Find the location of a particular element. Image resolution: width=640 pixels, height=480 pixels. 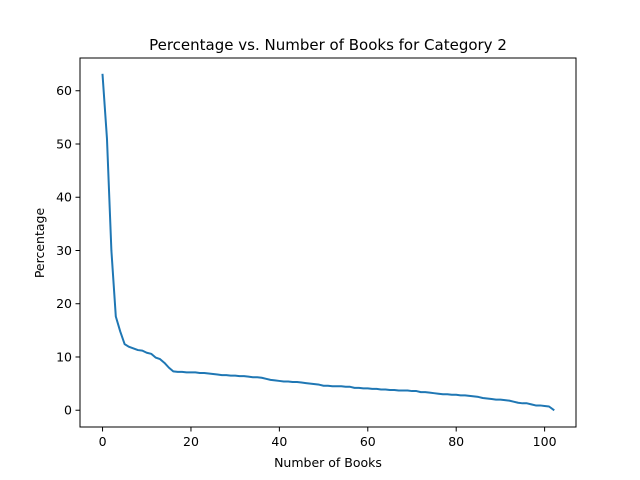

x-tick-label: 100 is located at coordinates (545, 441).